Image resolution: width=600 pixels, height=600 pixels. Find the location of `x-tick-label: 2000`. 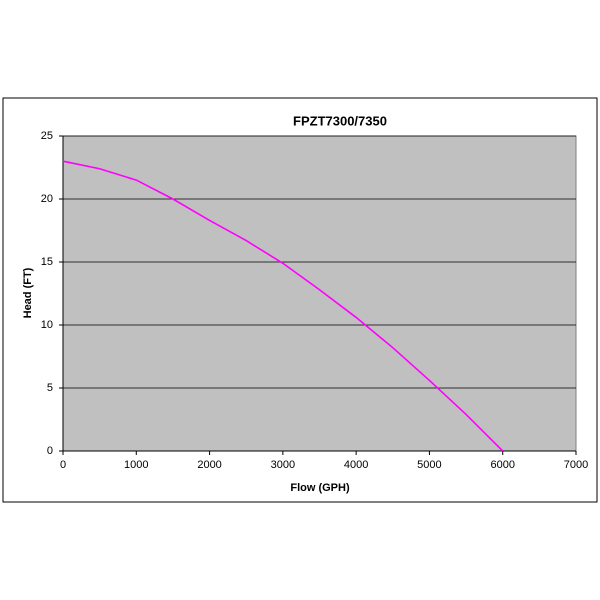

x-tick-label: 2000 is located at coordinates (209, 465).